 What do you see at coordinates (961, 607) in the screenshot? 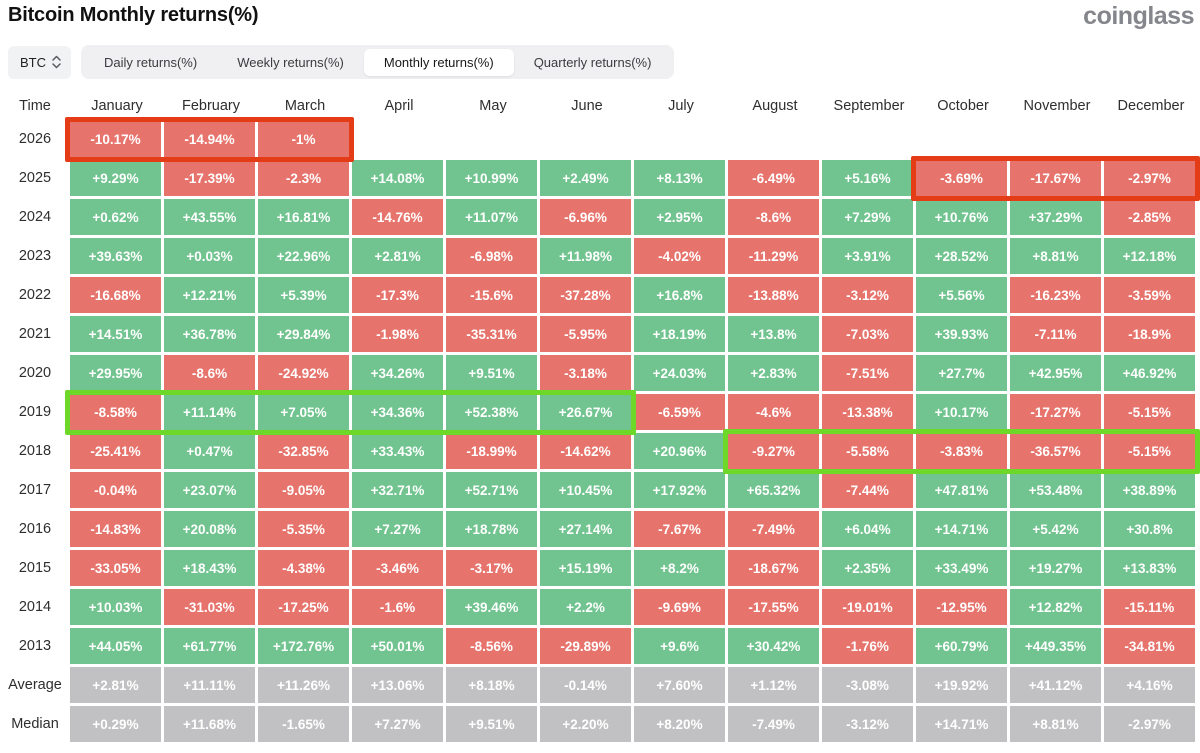
I see `return-cell-2014-october: -12.95%` at bounding box center [961, 607].